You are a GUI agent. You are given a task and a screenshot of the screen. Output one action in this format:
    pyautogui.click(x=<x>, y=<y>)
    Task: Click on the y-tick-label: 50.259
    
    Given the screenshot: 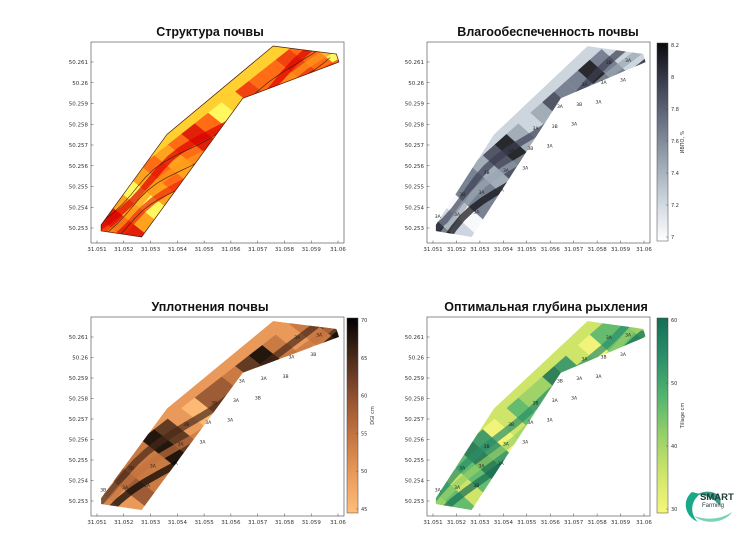 What is the action you would take?
    pyautogui.click(x=79, y=105)
    